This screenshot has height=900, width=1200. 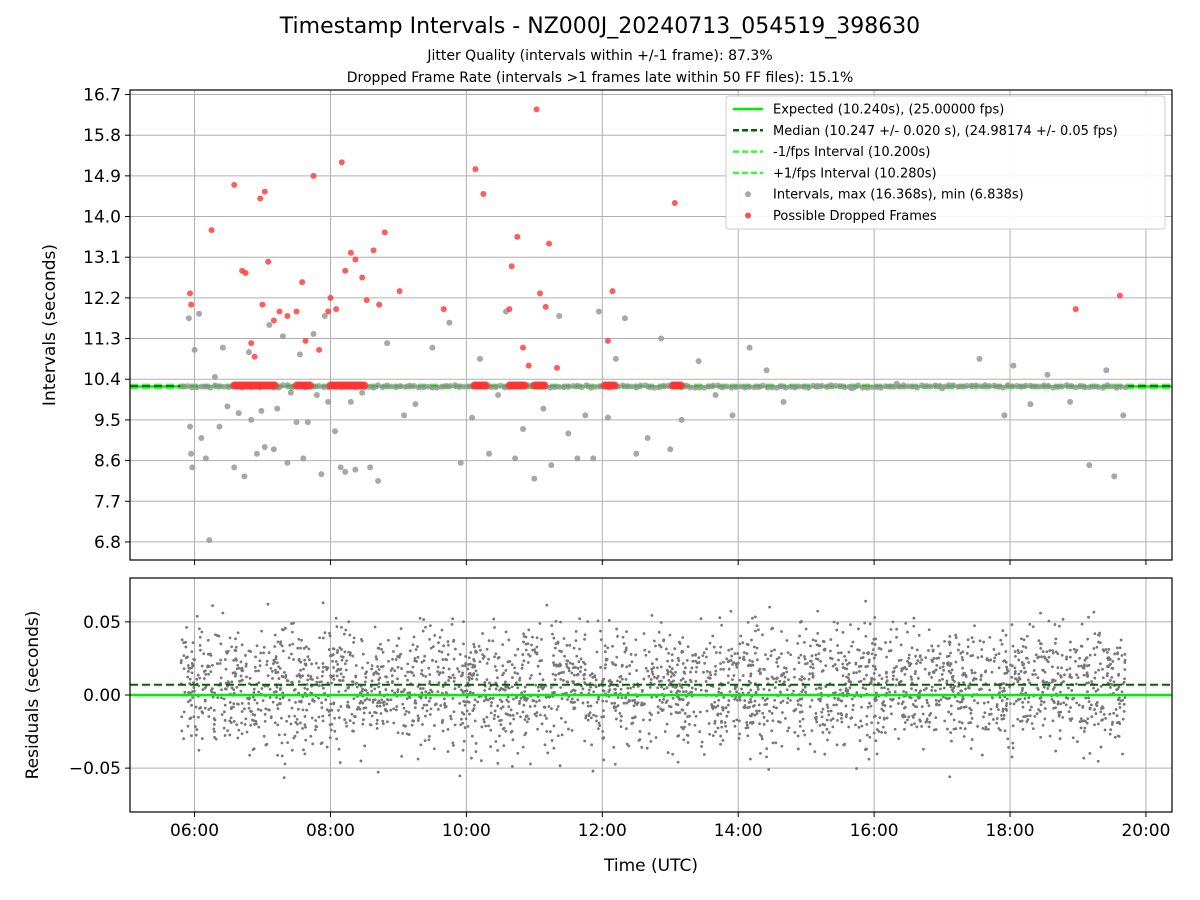 I want to click on x-tick-label: 20:00, so click(x=1145, y=831).